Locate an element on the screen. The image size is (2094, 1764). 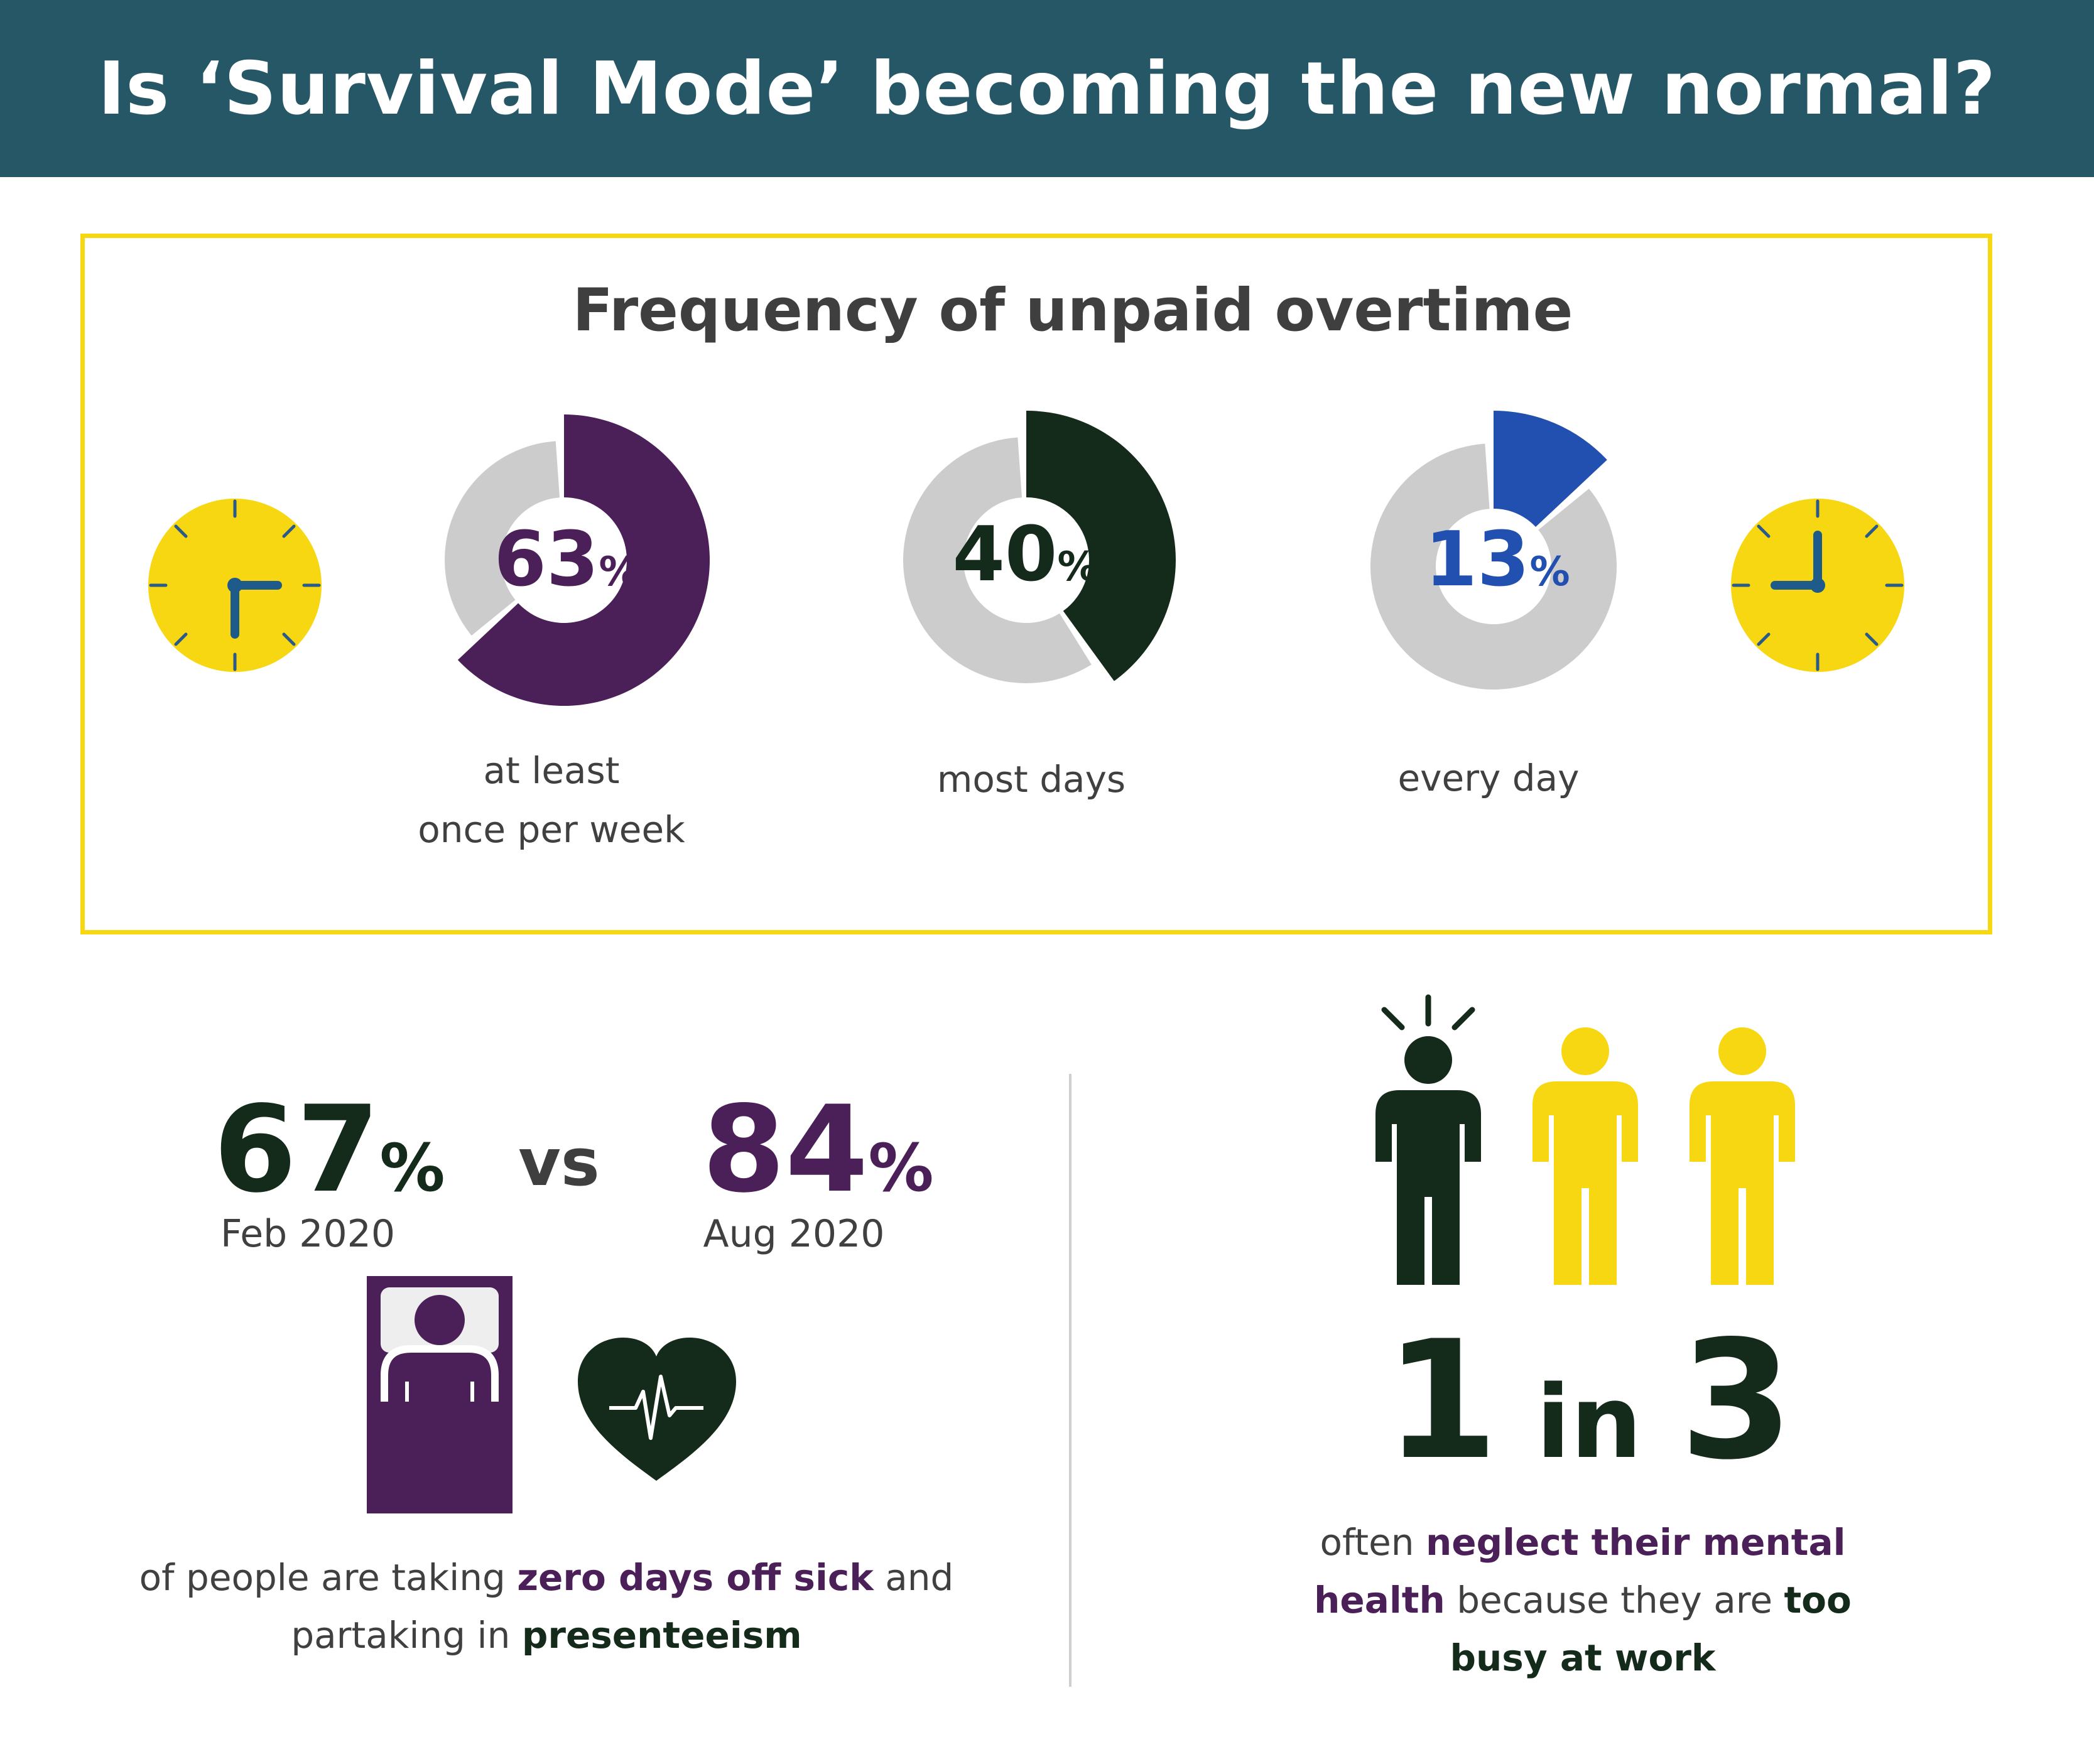
donut-value-3: 13% is located at coordinates (1498, 563).